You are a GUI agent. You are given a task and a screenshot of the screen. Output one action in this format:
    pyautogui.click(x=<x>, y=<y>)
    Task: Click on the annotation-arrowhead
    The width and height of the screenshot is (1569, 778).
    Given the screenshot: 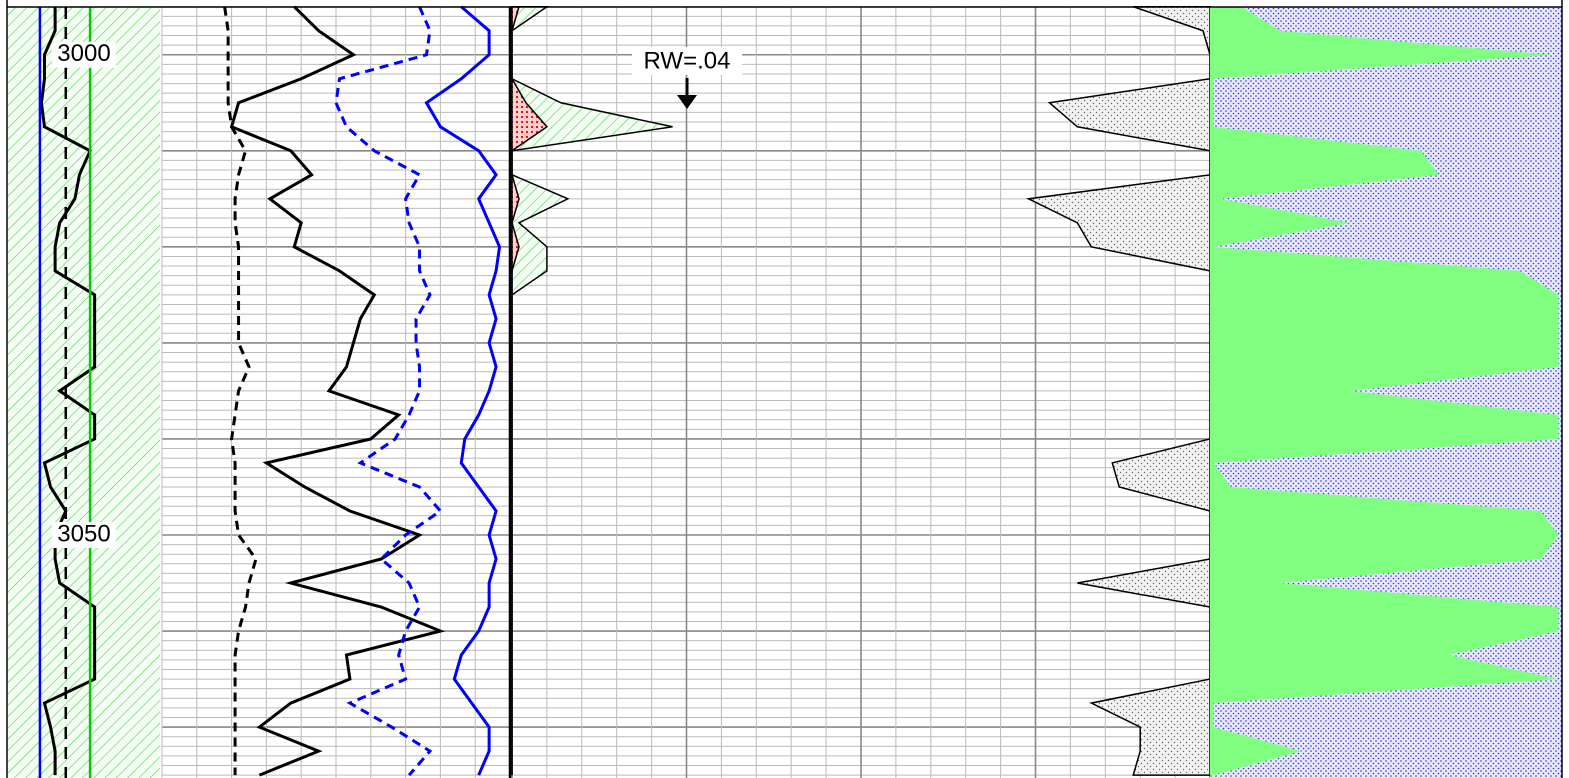 What is the action you would take?
    pyautogui.click(x=687, y=102)
    